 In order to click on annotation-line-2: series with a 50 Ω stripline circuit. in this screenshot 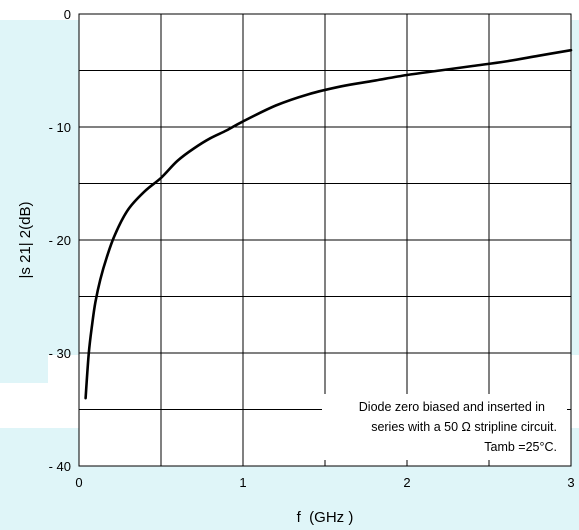, I will do `click(464, 427)`.